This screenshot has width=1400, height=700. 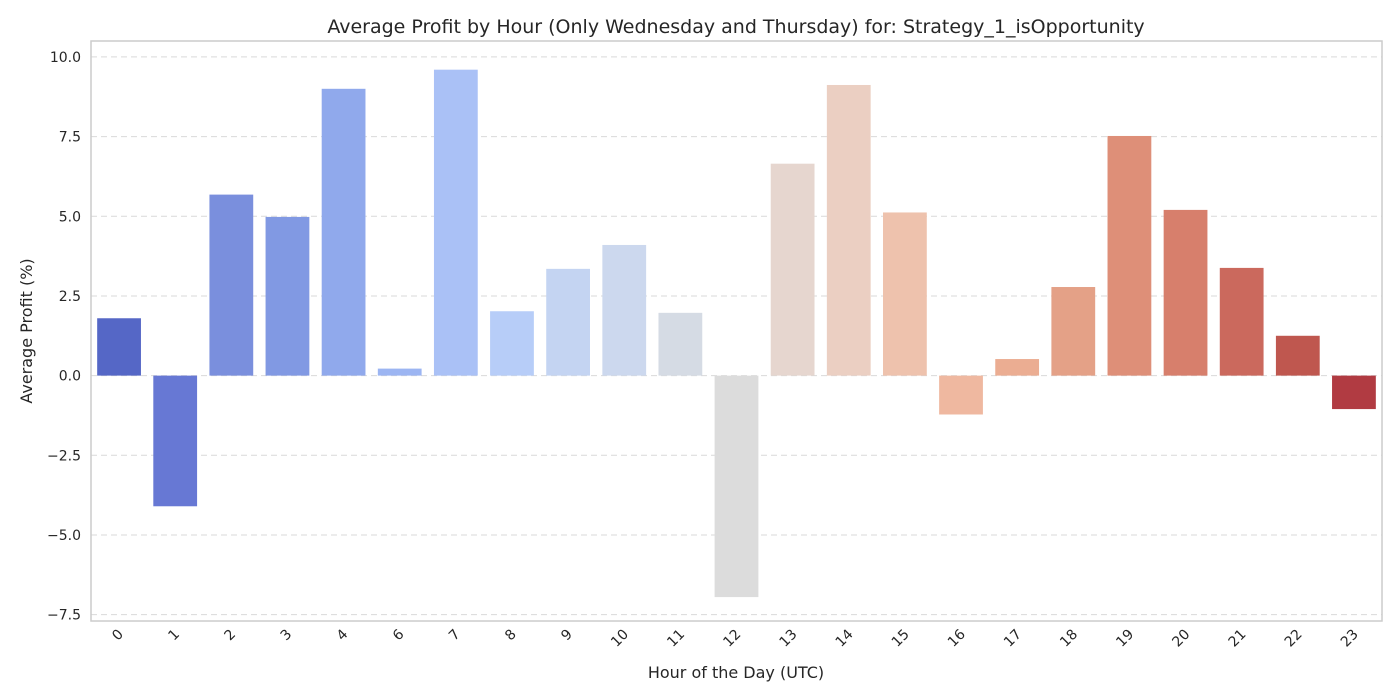 I want to click on y-tick-label: 2.5, so click(x=70, y=297).